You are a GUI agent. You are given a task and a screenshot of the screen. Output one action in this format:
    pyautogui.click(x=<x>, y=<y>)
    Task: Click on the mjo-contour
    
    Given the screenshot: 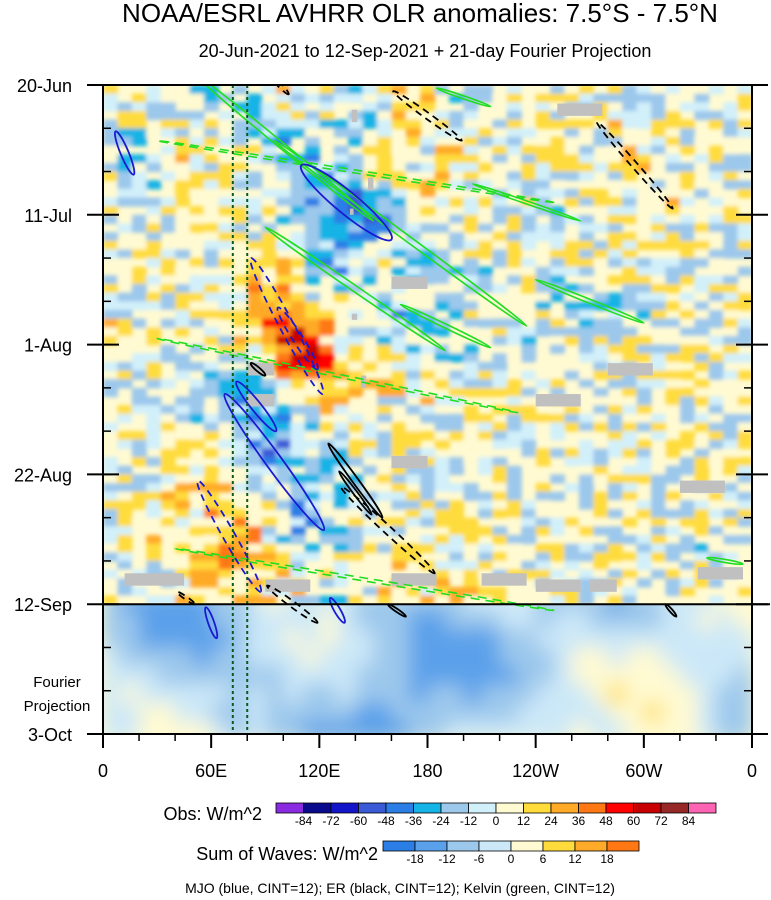 What is the action you would take?
    pyautogui.click(x=211, y=623)
    